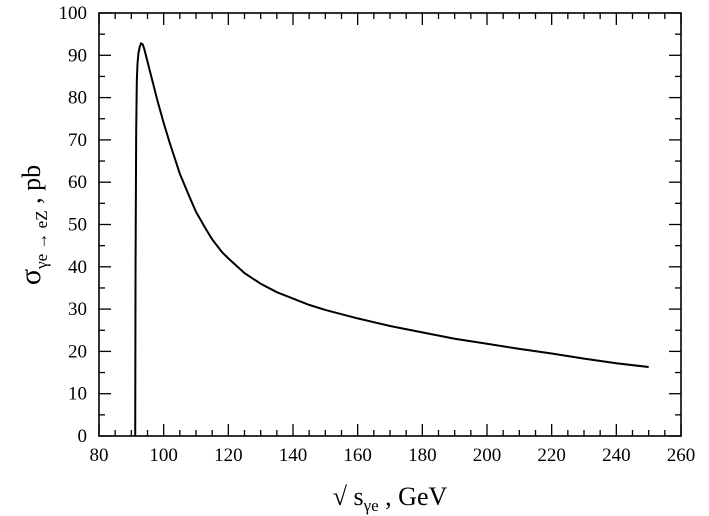  What do you see at coordinates (616, 455) in the screenshot?
I see `x-tick-label: 240` at bounding box center [616, 455].